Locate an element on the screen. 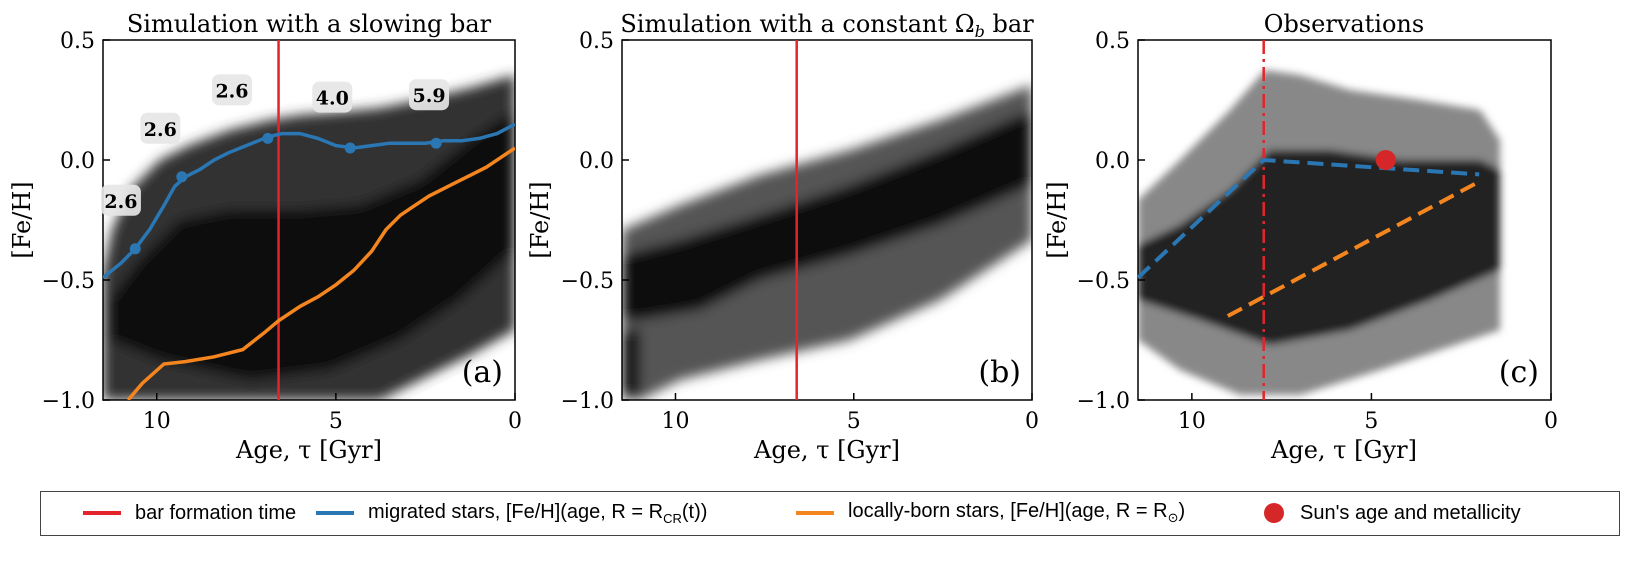  legend-line-red is located at coordinates (102, 513).